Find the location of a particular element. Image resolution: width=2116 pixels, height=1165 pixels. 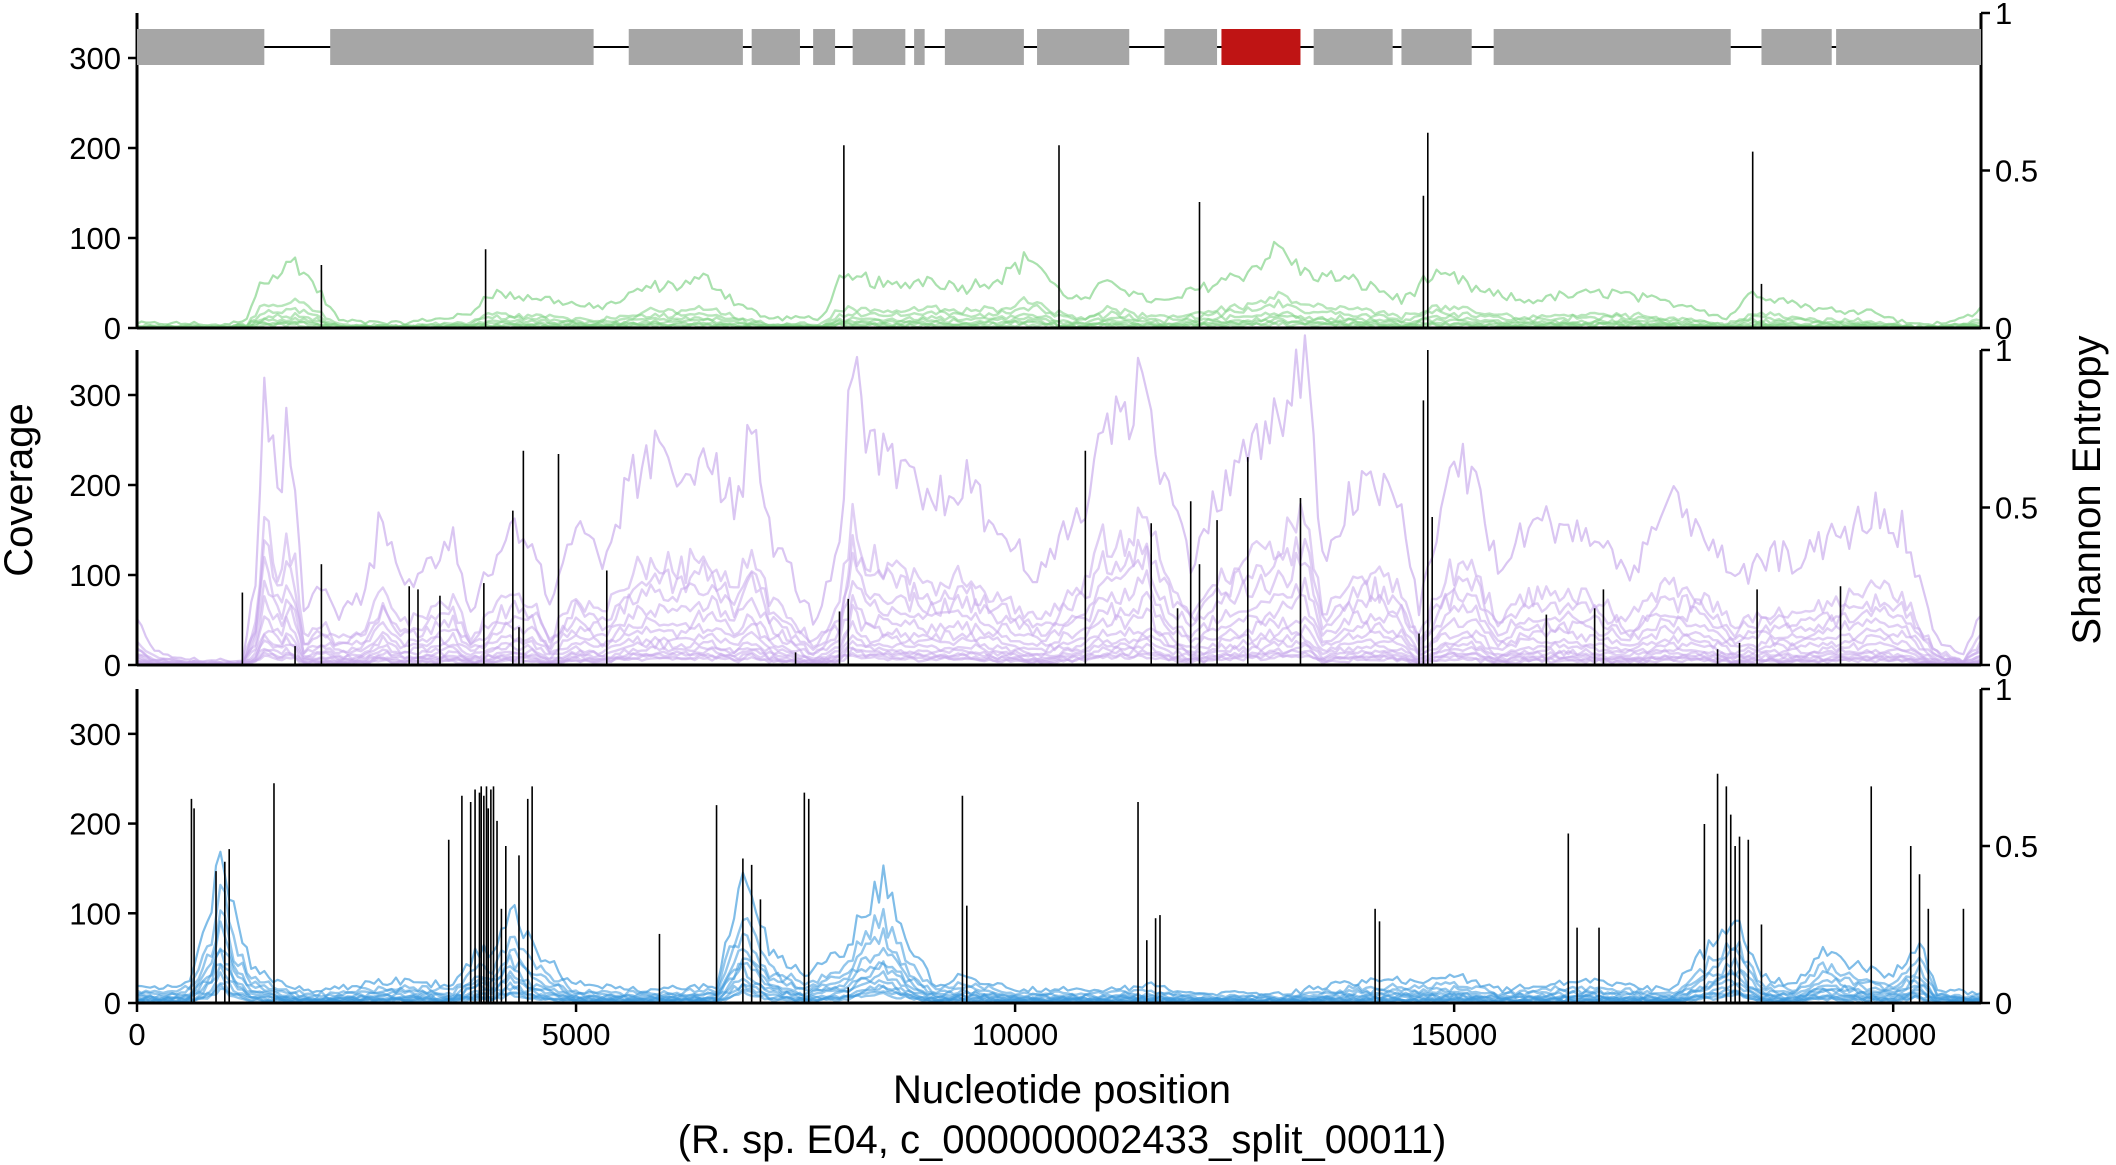

coverage-line-panel2-sample5 is located at coordinates (1059, 618).